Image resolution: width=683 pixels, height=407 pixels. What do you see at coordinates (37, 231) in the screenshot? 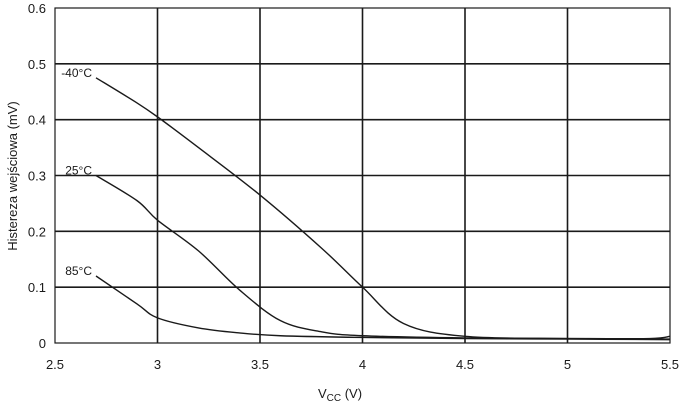
I see `y-tick-label: 0.2` at bounding box center [37, 231].